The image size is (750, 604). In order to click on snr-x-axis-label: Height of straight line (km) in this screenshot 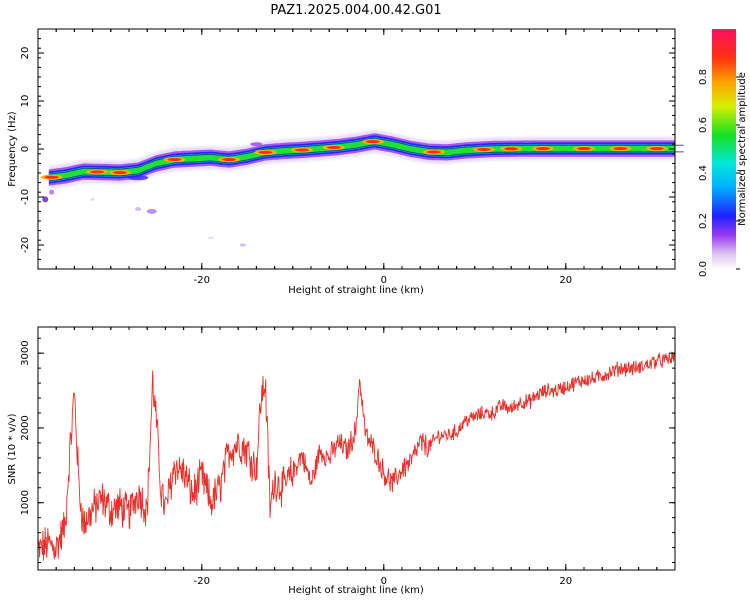, I will do `click(356, 590)`.